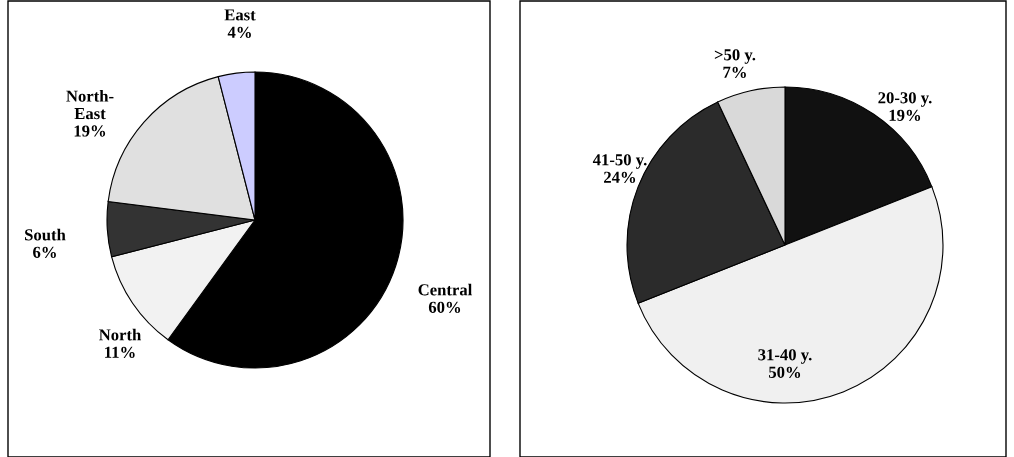 Image resolution: width=1014 pixels, height=457 pixels. Describe the element at coordinates (239, 32) in the screenshot. I see `data-label: 4%` at that location.